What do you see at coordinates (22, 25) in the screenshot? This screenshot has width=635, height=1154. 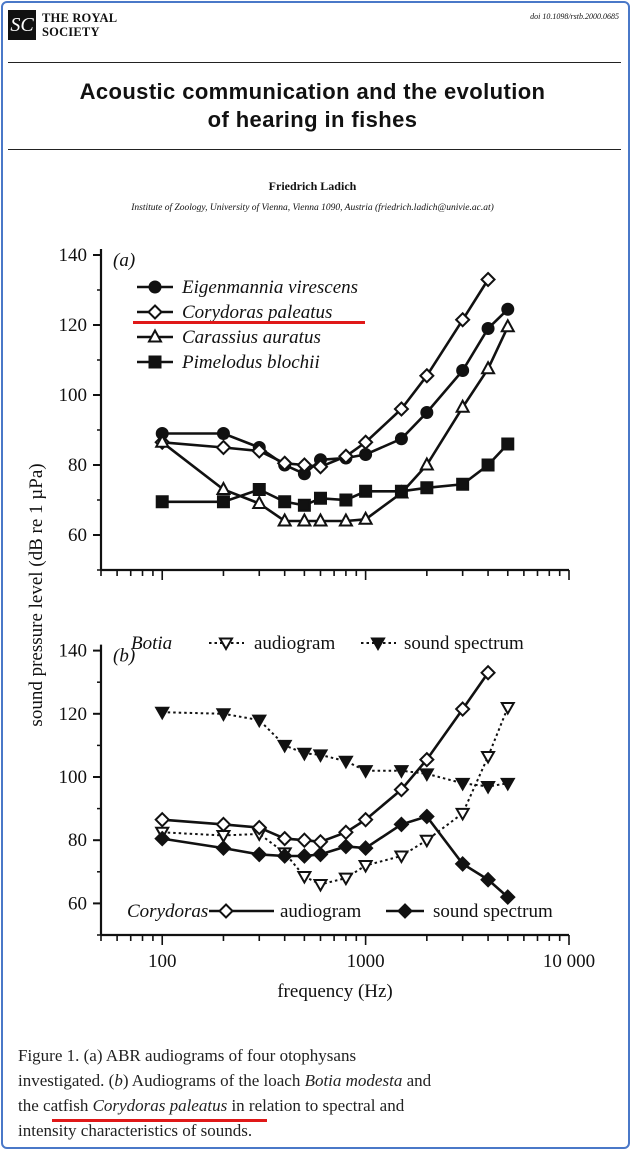 I see `logo-mark: SC` at bounding box center [22, 25].